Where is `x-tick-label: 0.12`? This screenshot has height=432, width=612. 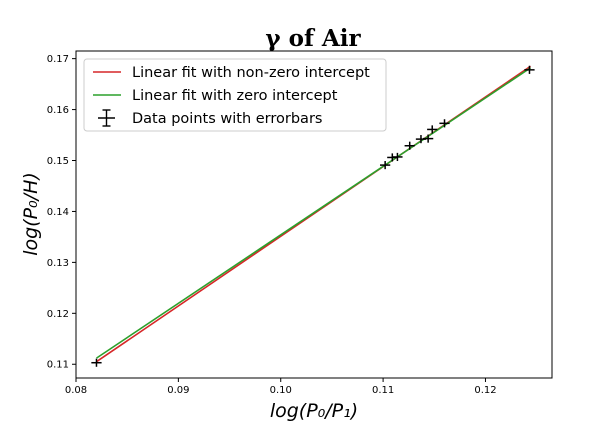
x-tick-label: 0.12 is located at coordinates (485, 390).